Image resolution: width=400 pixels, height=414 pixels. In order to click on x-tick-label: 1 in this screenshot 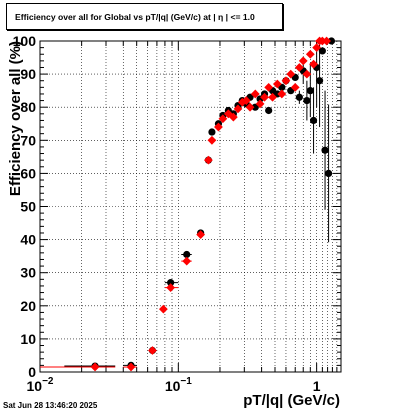, I will do `click(317, 386)`.